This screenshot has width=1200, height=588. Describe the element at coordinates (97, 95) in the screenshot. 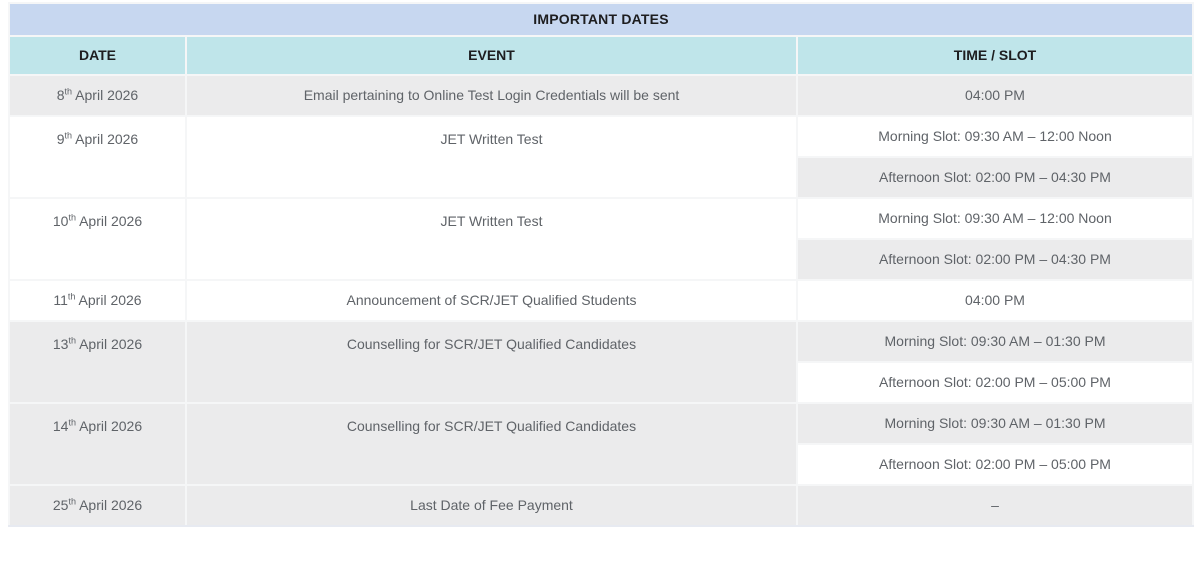

I see `date-cell: 8th April 2026` at that location.